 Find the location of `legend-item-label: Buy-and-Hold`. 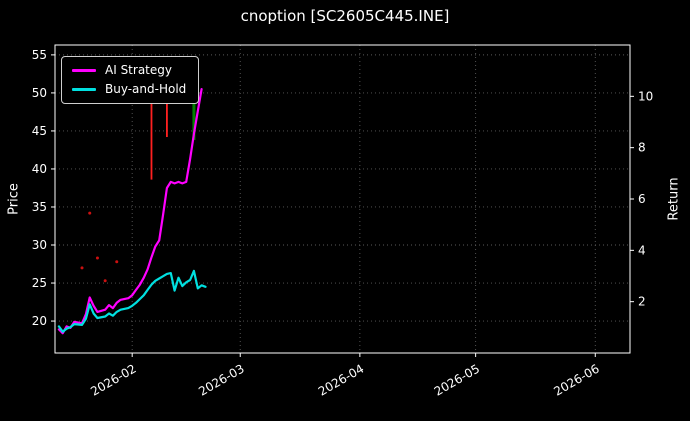

legend-item-label: Buy-and-Hold is located at coordinates (146, 89).